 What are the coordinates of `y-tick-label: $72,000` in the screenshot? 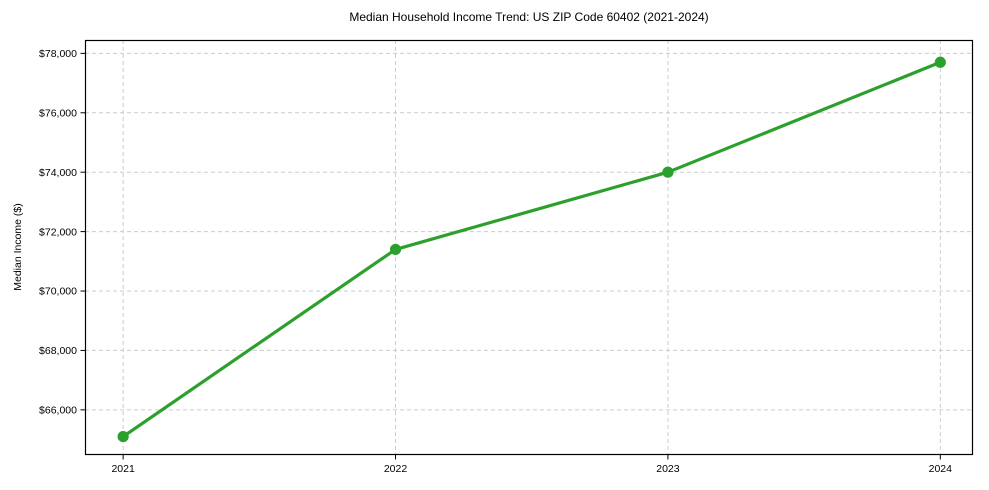 It's located at (58, 232).